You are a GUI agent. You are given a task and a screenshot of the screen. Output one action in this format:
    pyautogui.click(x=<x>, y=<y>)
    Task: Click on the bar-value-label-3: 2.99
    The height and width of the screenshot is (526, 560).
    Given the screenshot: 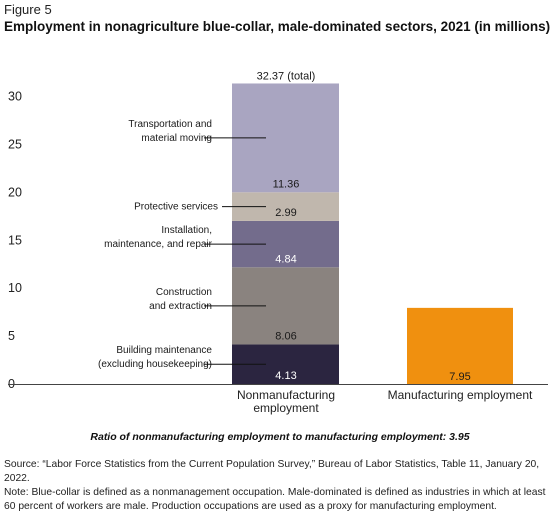 What is the action you would take?
    pyautogui.click(x=285, y=213)
    